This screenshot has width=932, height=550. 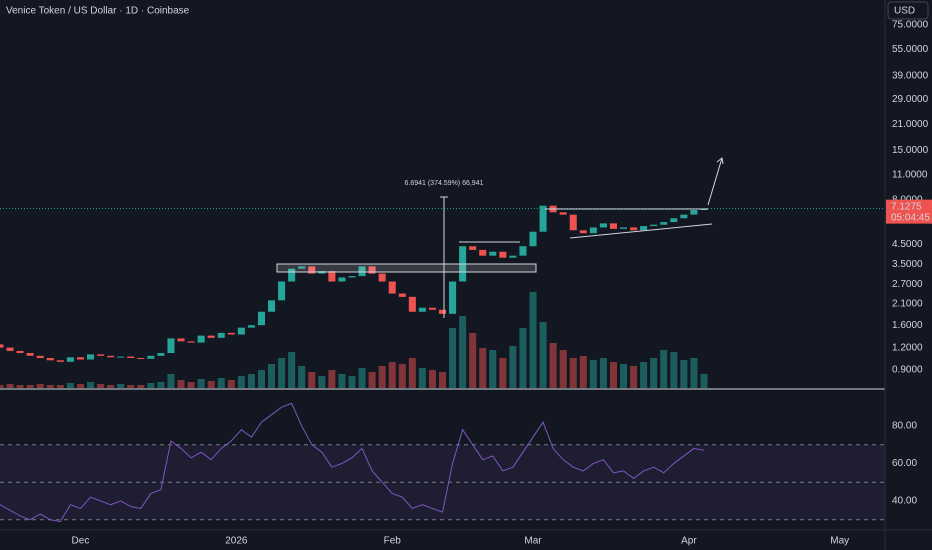 I want to click on rsi-tick-label: 40.00, so click(x=904, y=501).